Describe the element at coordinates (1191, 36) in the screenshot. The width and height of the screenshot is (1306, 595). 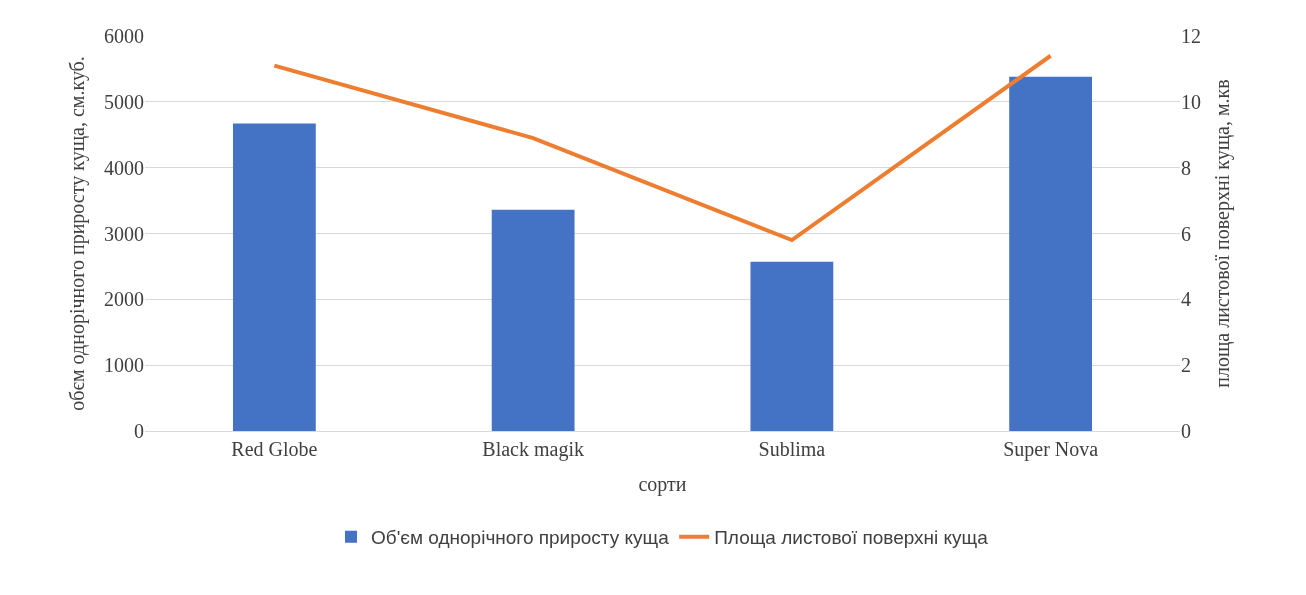
I see `y2-tick-label: 12` at that location.